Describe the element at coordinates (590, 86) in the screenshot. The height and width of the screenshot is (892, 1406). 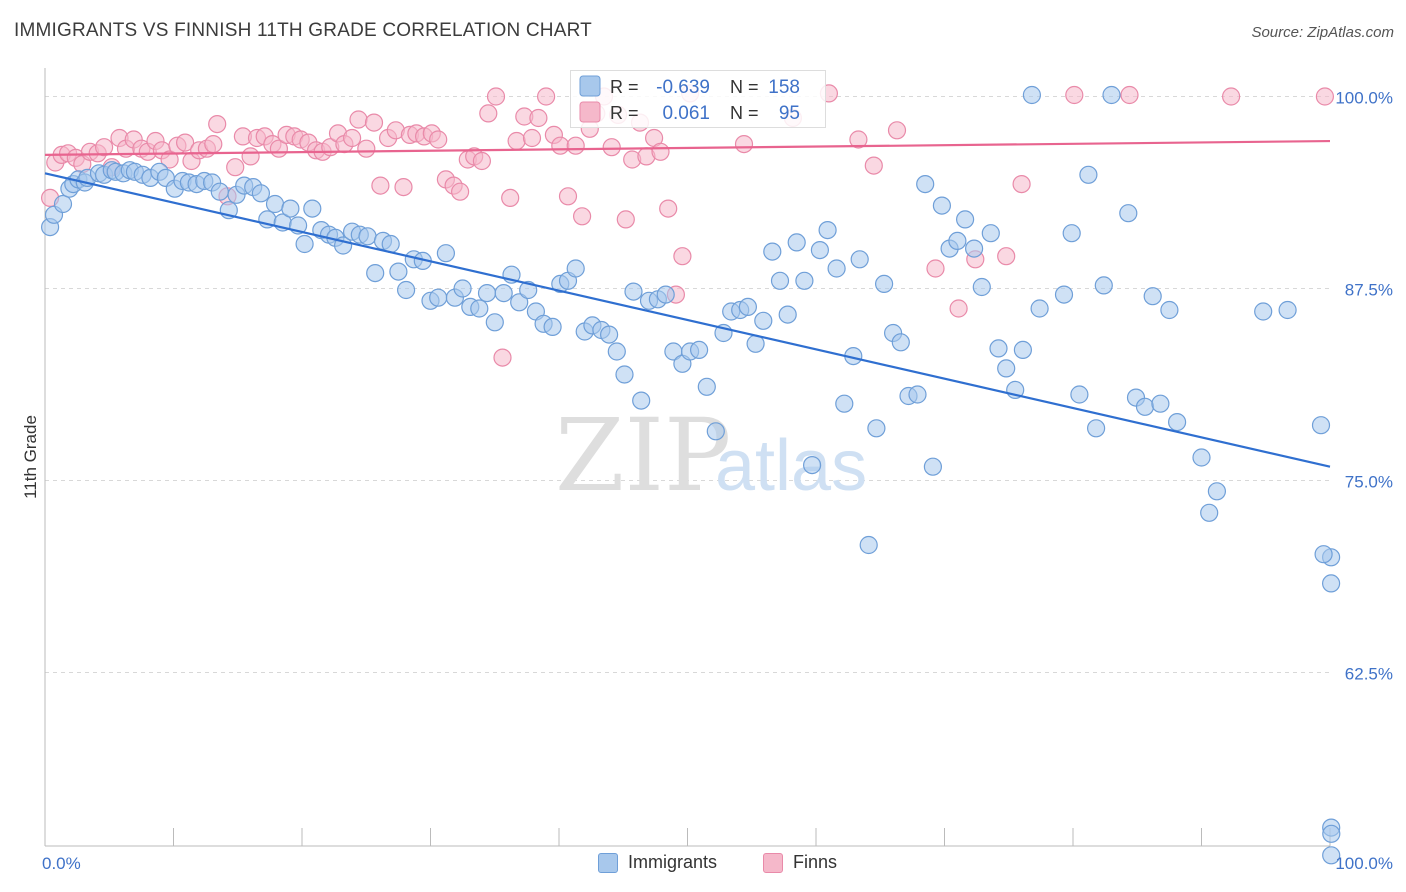
I see `immigrants-swatch` at that location.